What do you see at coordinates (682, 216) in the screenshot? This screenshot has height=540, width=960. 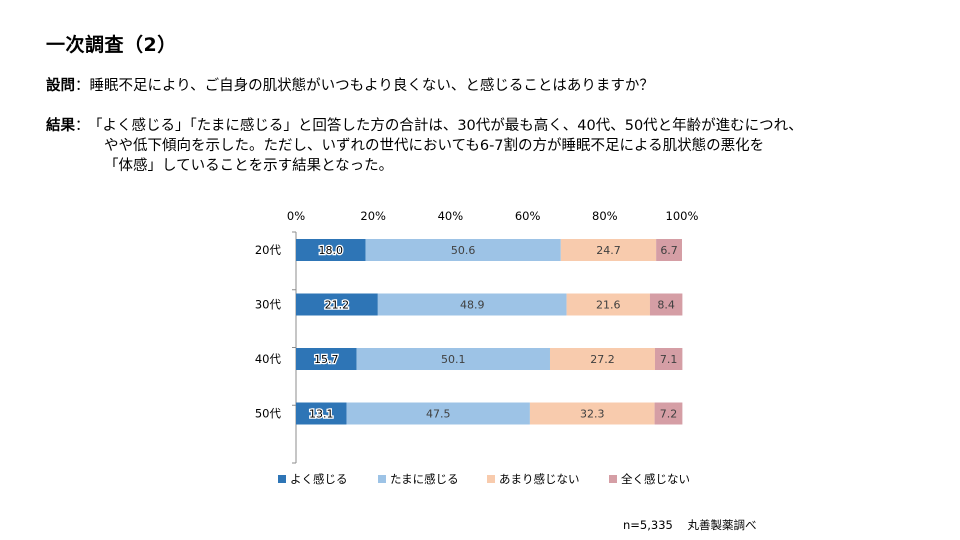 I see `x-tick-label: 100%` at bounding box center [682, 216].